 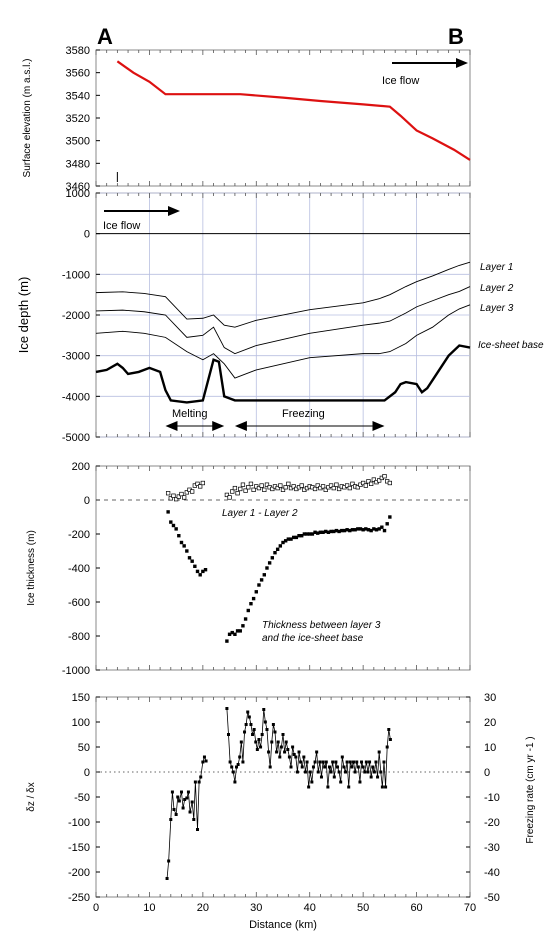 I want to click on x-axis-label: Distance (km), so click(x=283, y=925).